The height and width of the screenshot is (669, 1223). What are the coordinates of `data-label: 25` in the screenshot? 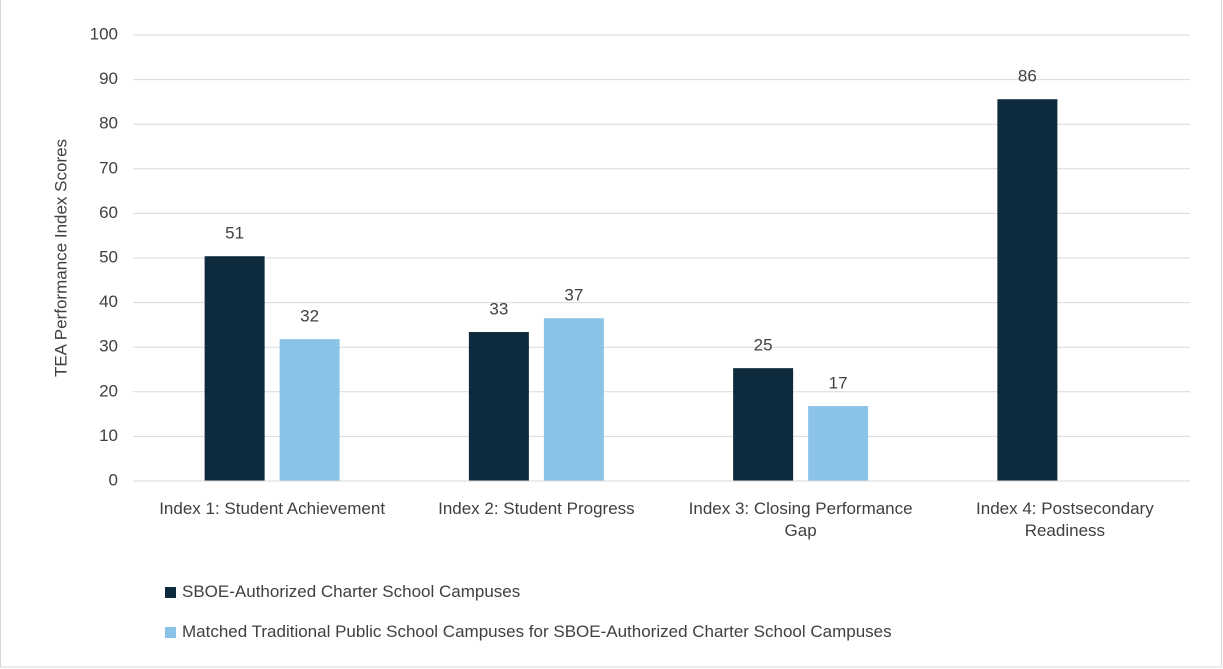 It's located at (763, 345).